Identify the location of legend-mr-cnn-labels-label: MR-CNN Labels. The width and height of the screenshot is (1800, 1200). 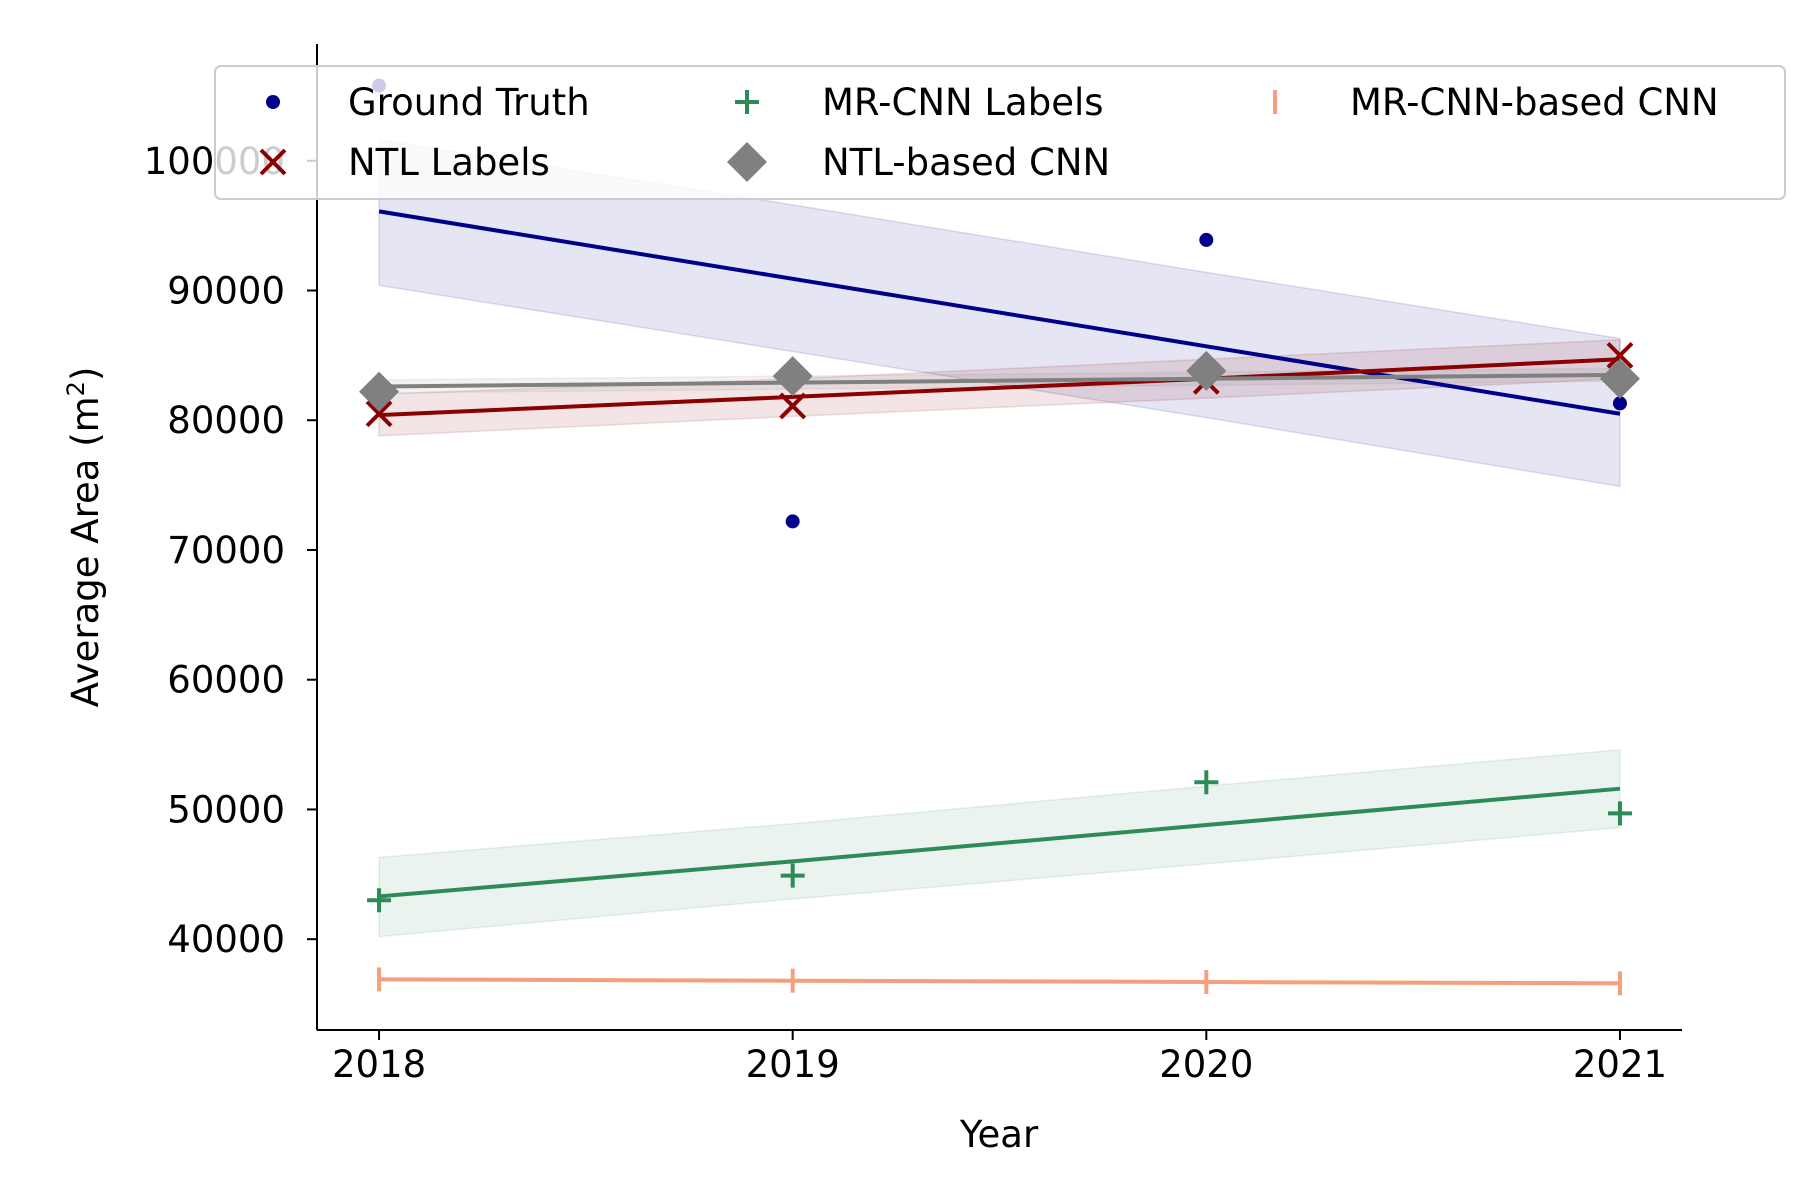
(963, 102).